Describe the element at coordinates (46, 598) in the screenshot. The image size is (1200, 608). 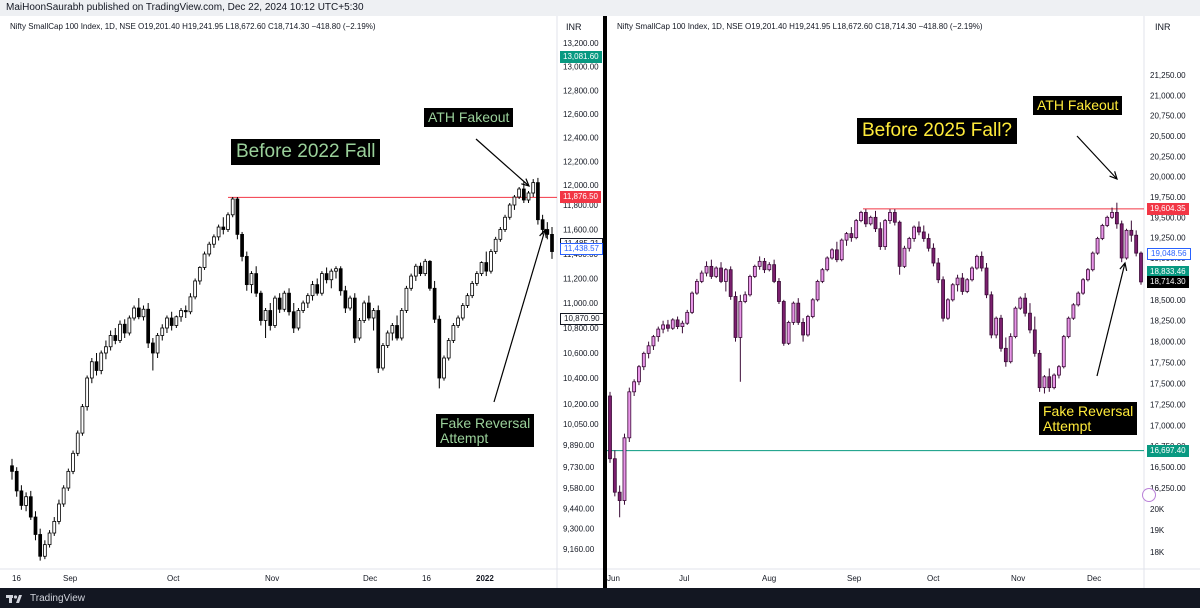
I see `tradingview-logo: TradingView` at that location.